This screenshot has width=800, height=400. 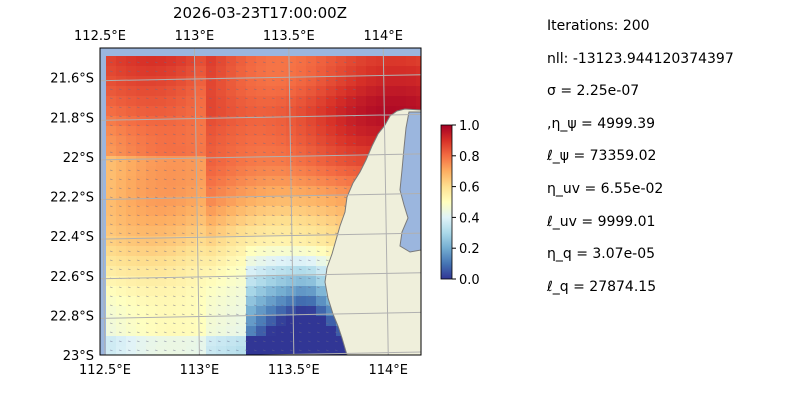 I want to click on lat-tick-label: 22.8°S, so click(x=72, y=316).